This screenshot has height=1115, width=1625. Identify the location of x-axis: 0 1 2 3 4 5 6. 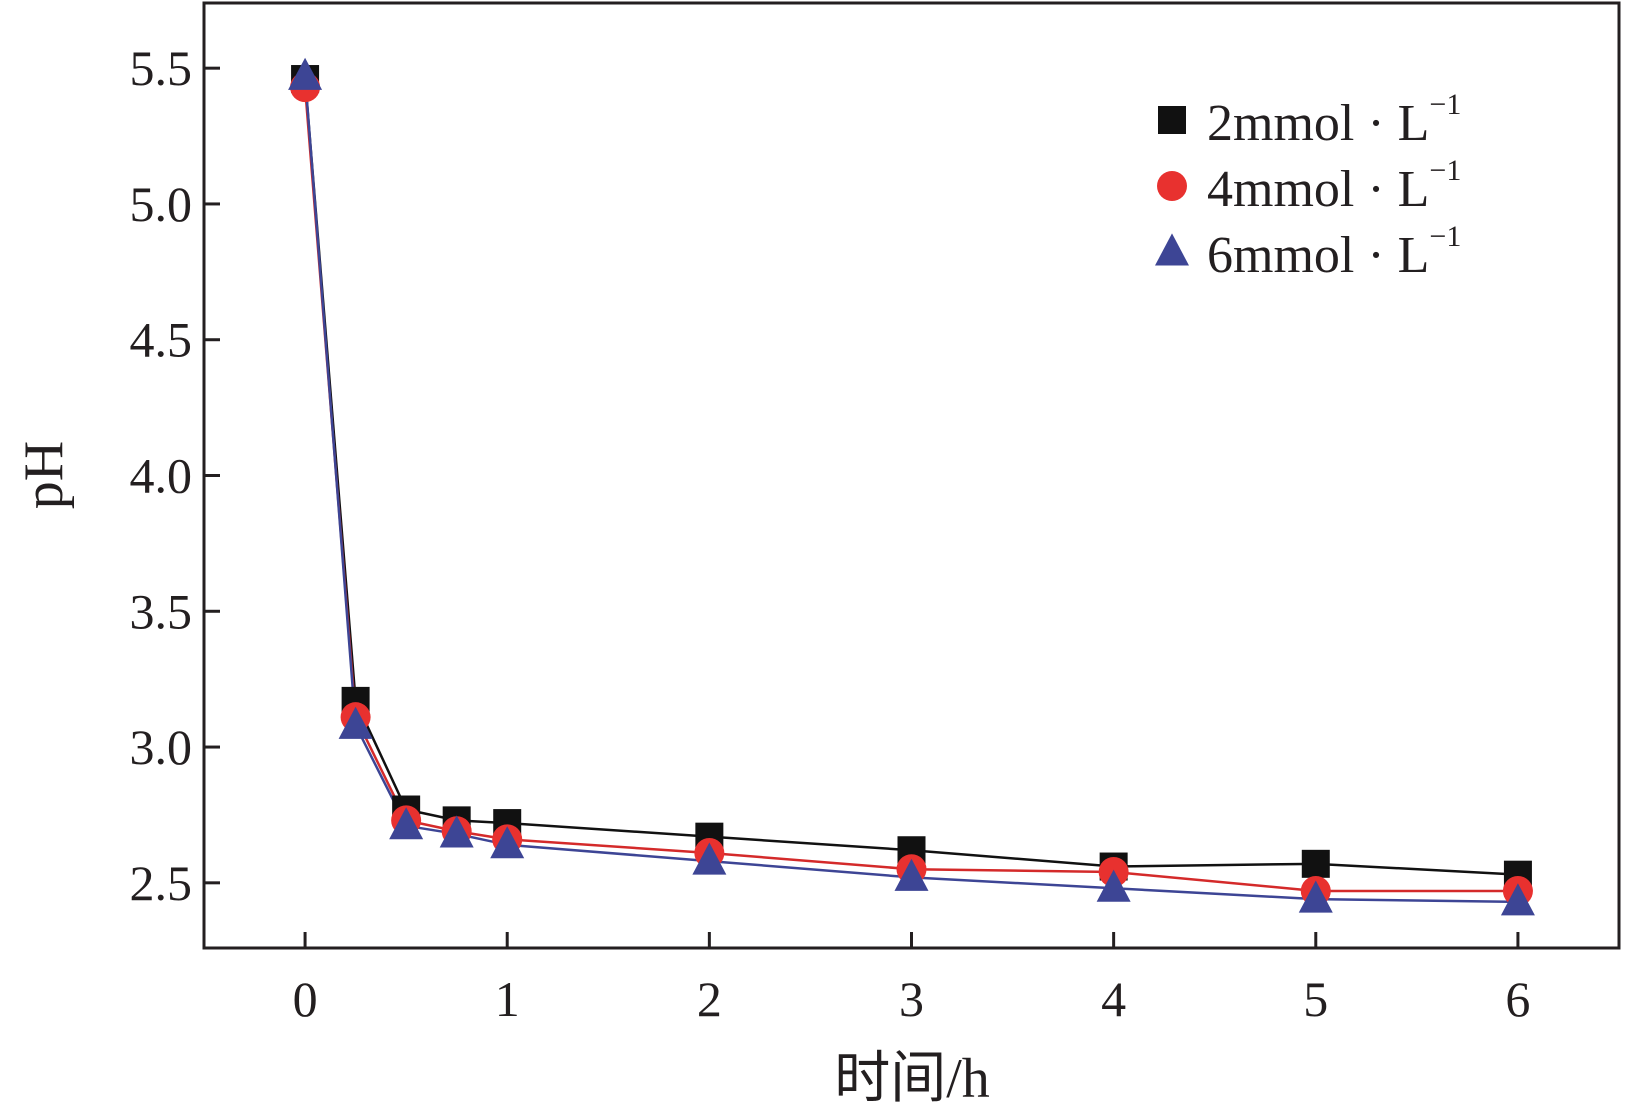
(911, 979).